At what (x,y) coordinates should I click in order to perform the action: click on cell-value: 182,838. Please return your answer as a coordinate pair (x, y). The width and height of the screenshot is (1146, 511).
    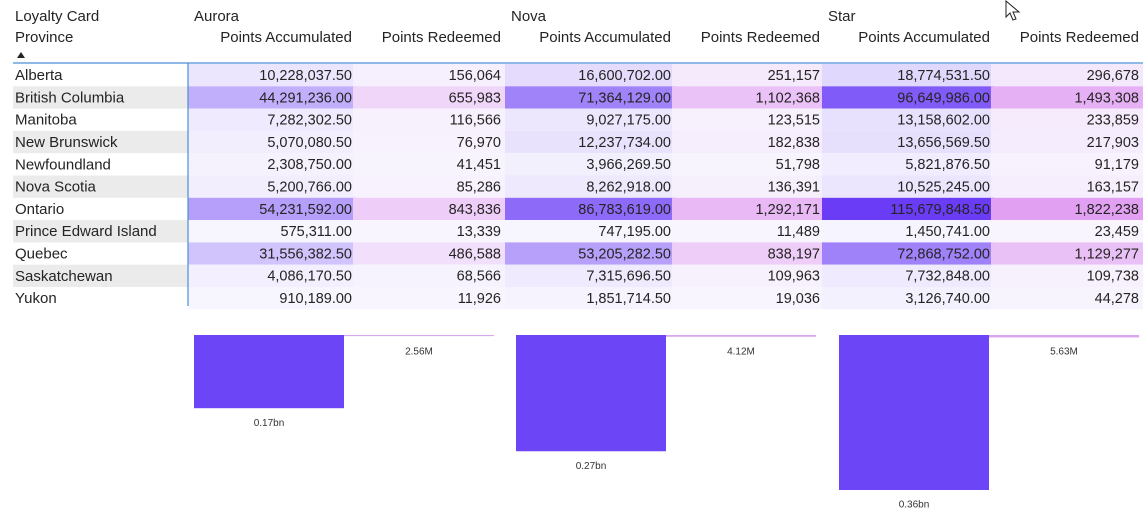
    Looking at the image, I should click on (794, 143).